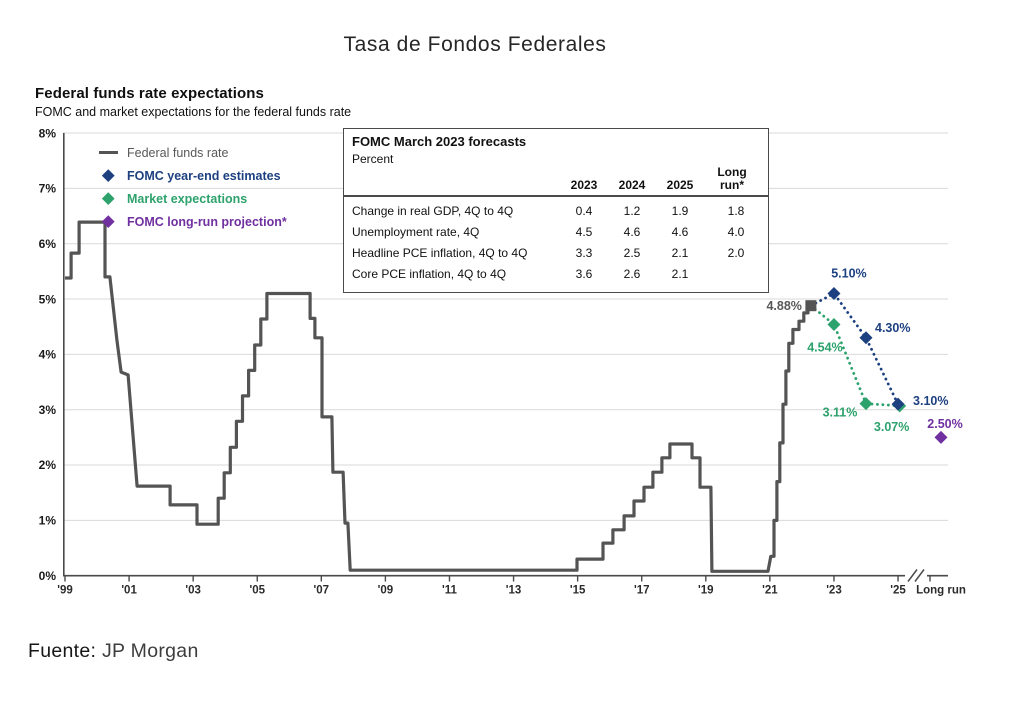 This screenshot has width=1024, height=726. I want to click on legend-label: FOMC long-run projection*, so click(207, 221).